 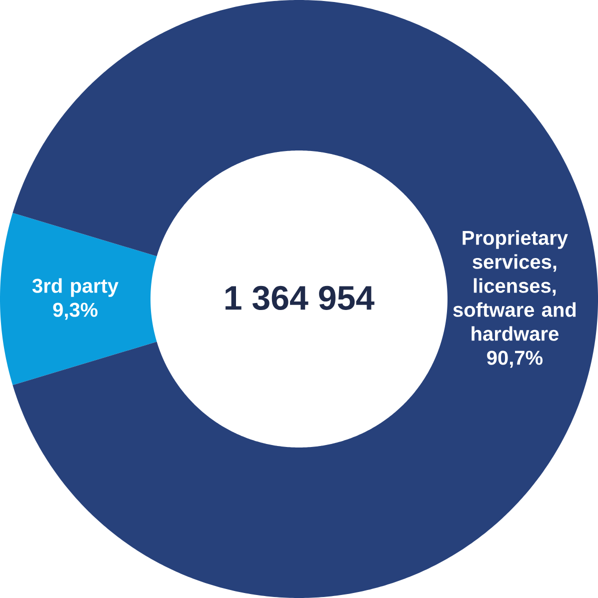 I want to click on slice-label: 3rd party, so click(x=75, y=287).